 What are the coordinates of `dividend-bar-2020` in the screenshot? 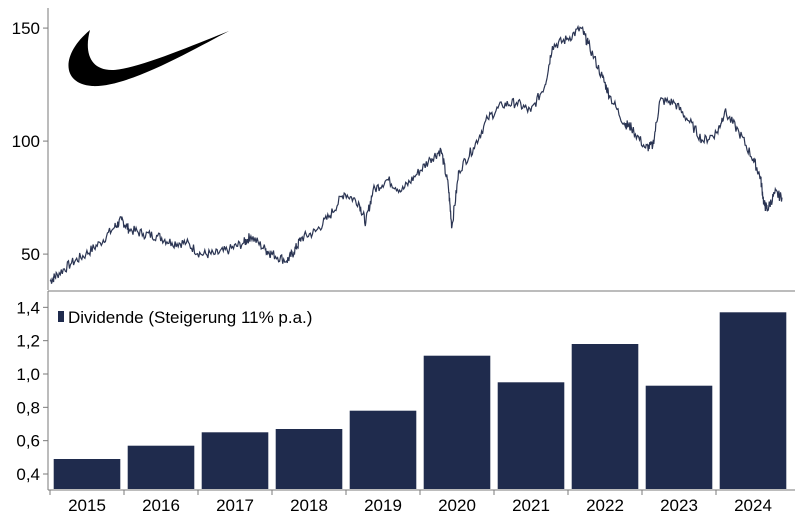 It's located at (457, 422).